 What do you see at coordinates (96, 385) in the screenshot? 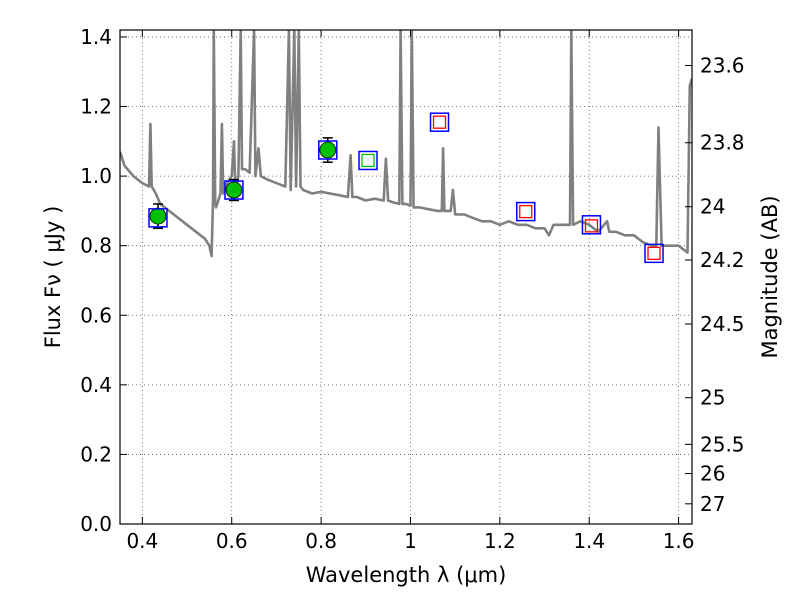
I see `y-tick-label: 0.4` at bounding box center [96, 385].